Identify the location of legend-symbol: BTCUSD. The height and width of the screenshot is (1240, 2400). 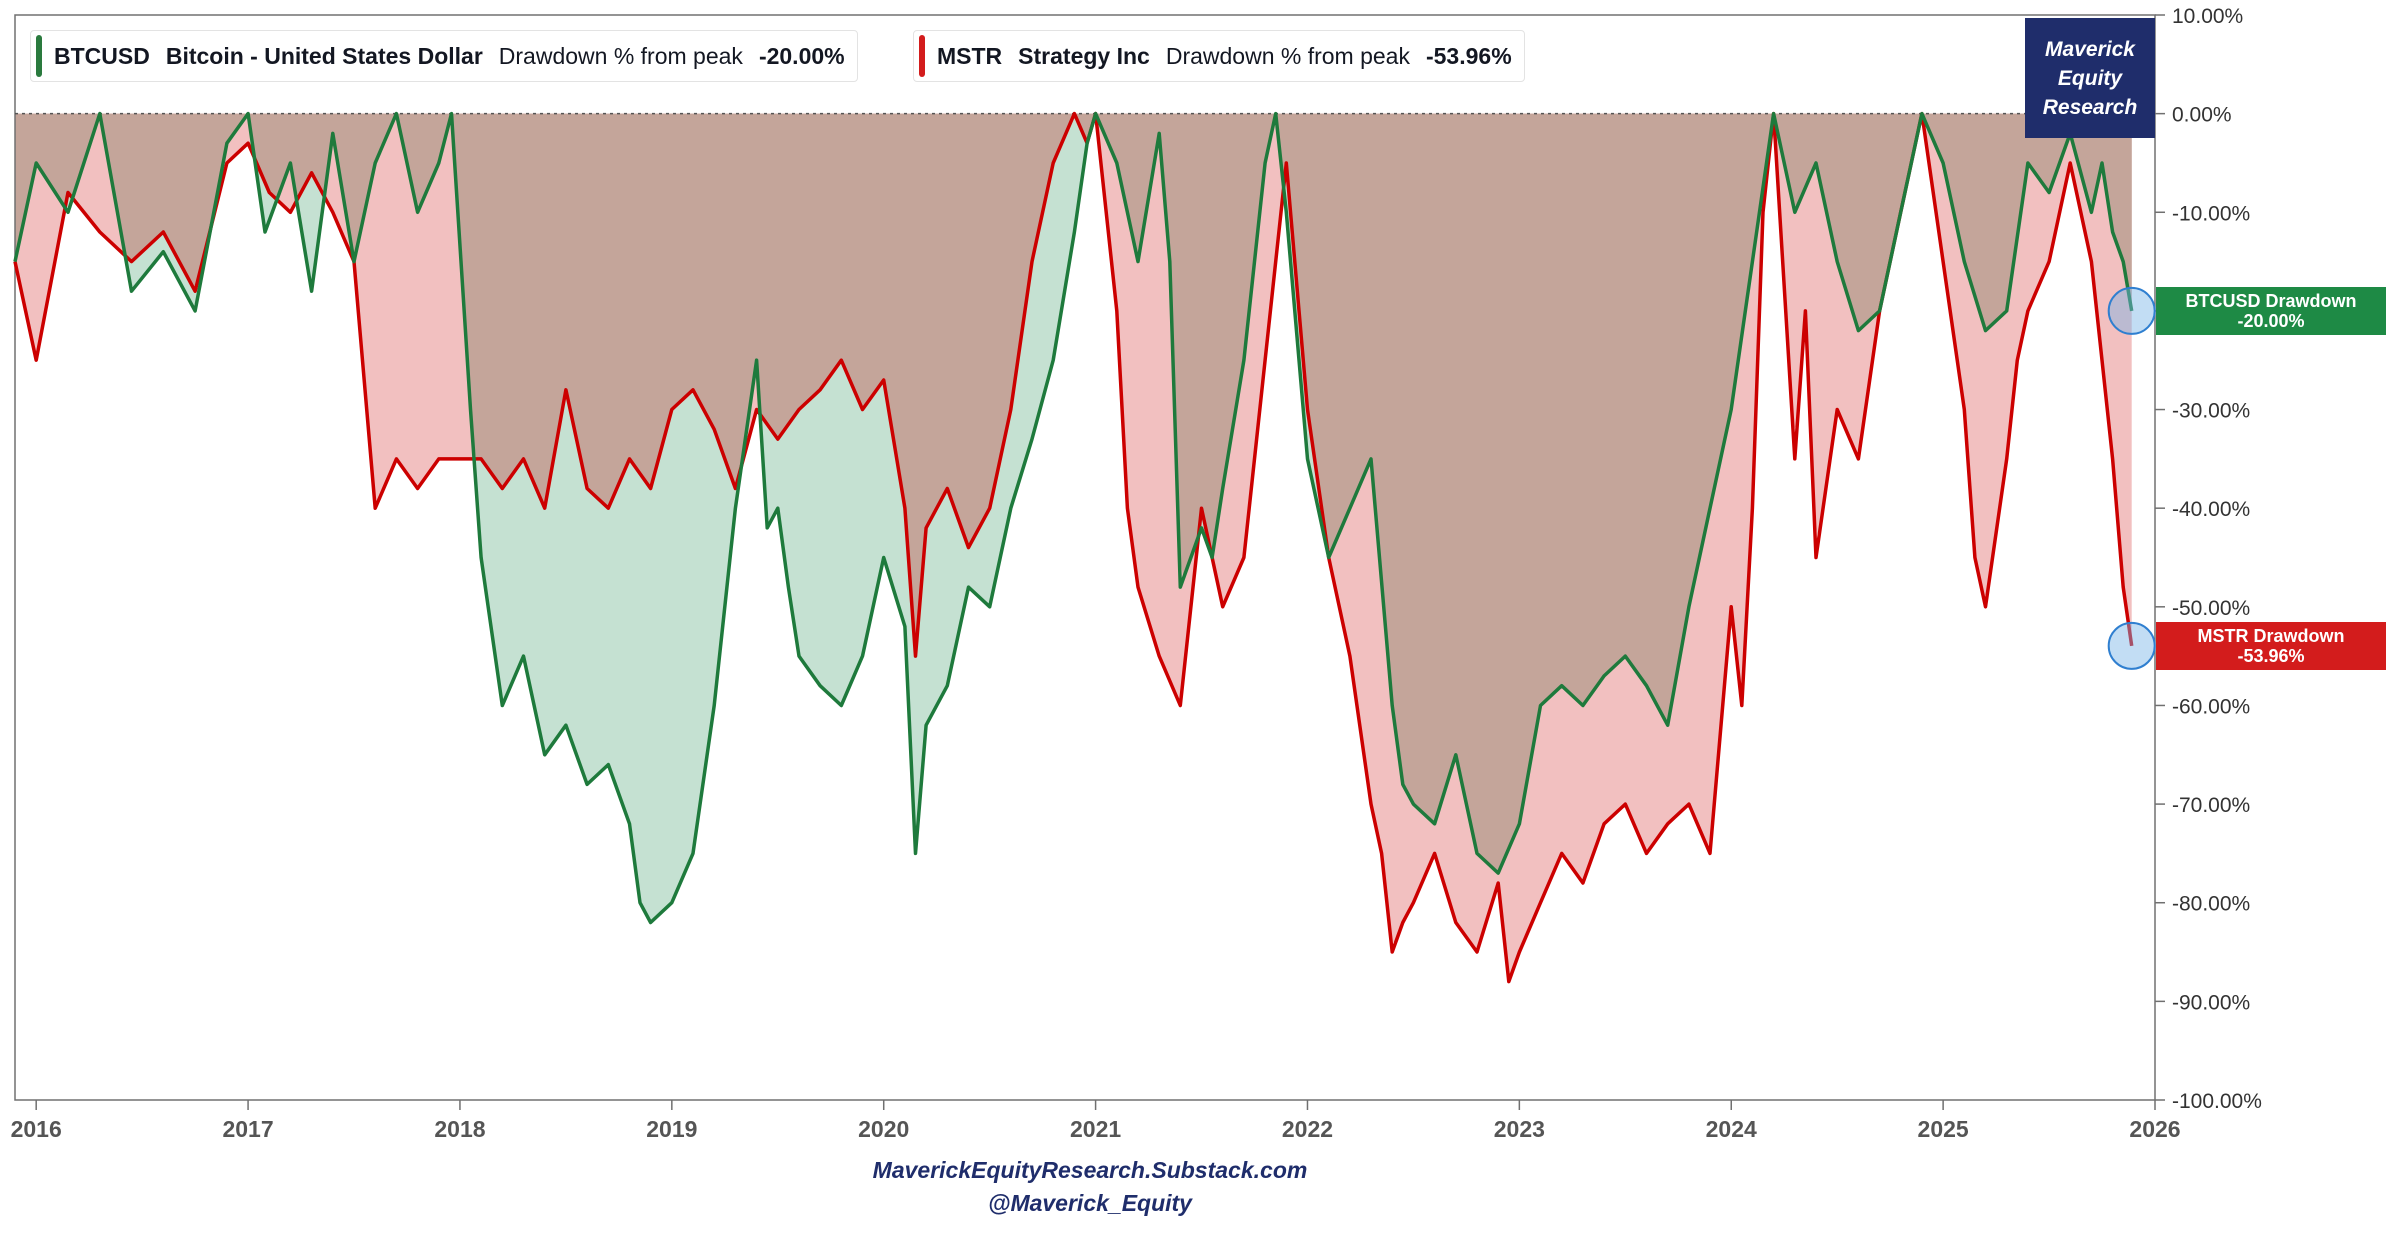
(102, 55).